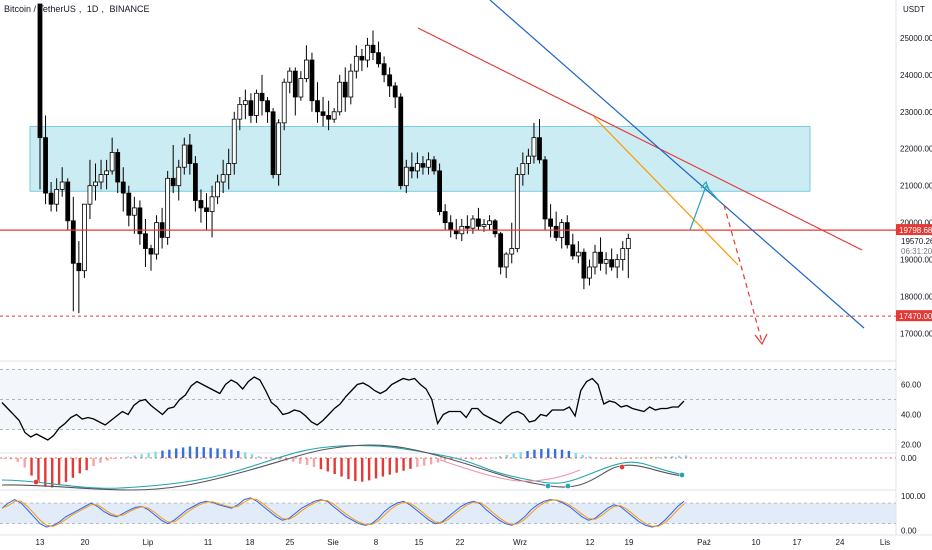  I want to click on price-tick-label: 19000.00, so click(916, 260).